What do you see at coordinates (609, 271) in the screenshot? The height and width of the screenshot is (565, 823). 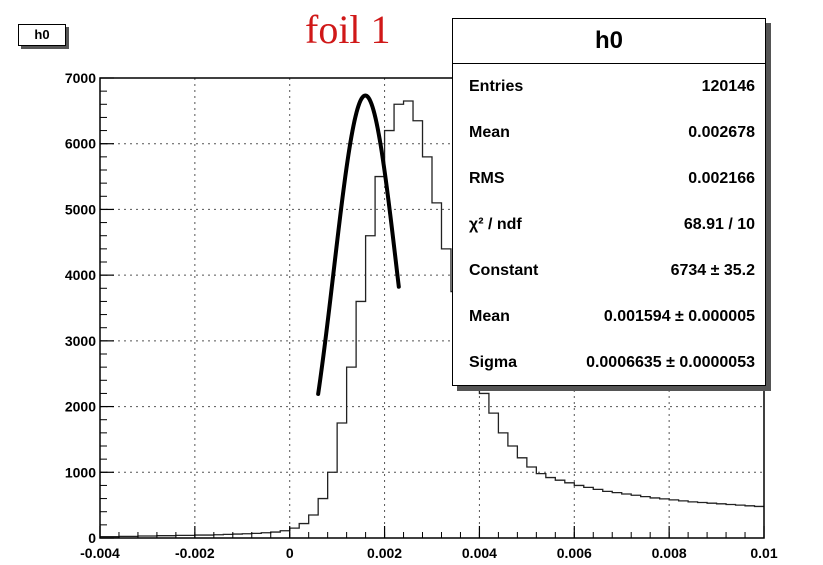 I see `stats-row-constant: Constant 6734 ± 35.2` at bounding box center [609, 271].